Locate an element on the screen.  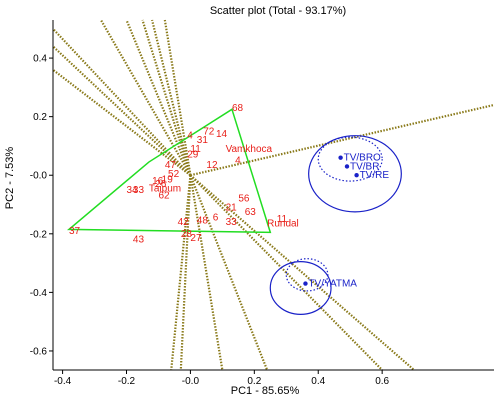
x-axis-label: PC1 - 85.65% is located at coordinates (265, 391).